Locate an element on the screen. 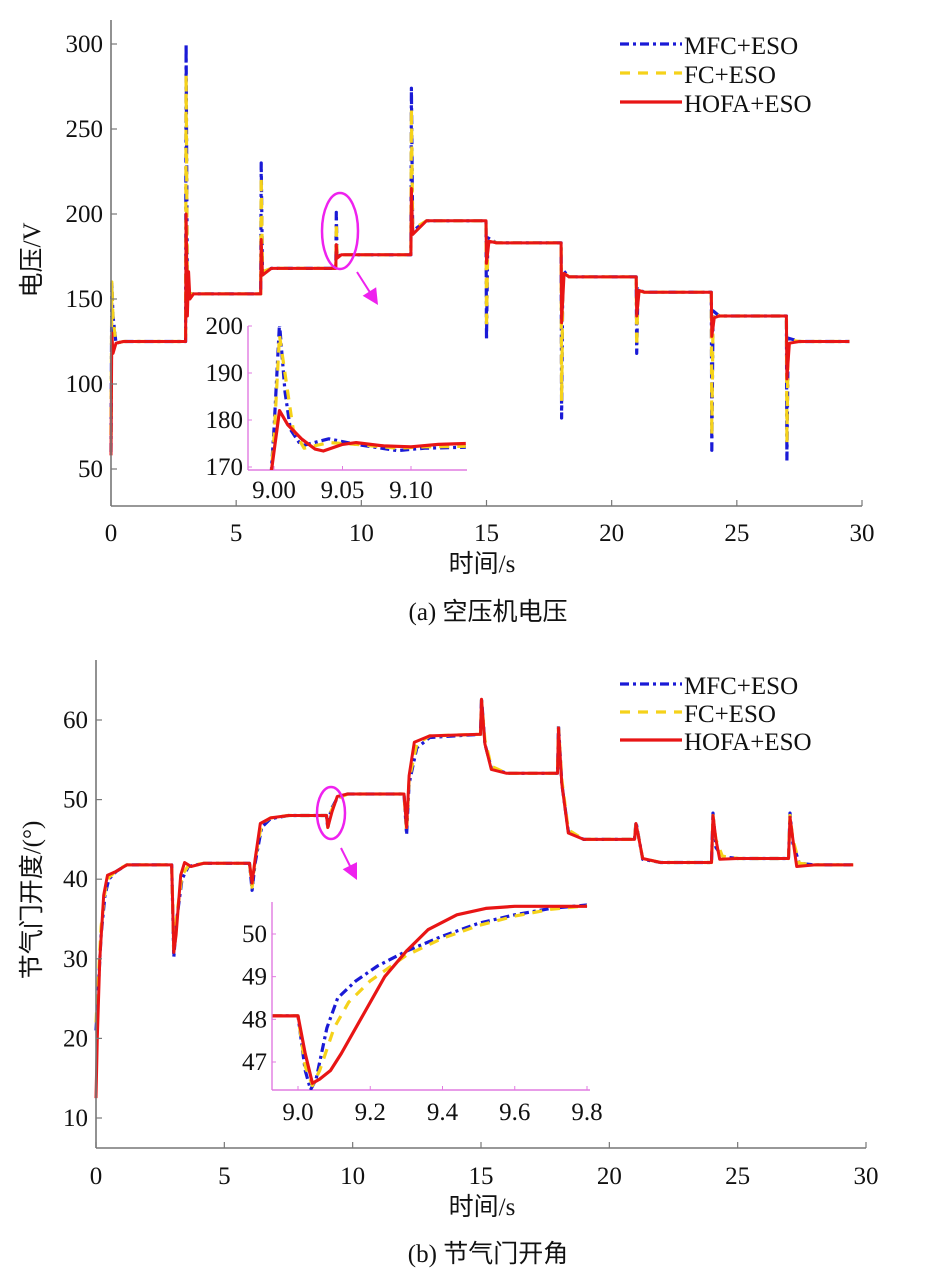 This screenshot has height=1279, width=945. inset-y-tick-label: 47 is located at coordinates (254, 1062).